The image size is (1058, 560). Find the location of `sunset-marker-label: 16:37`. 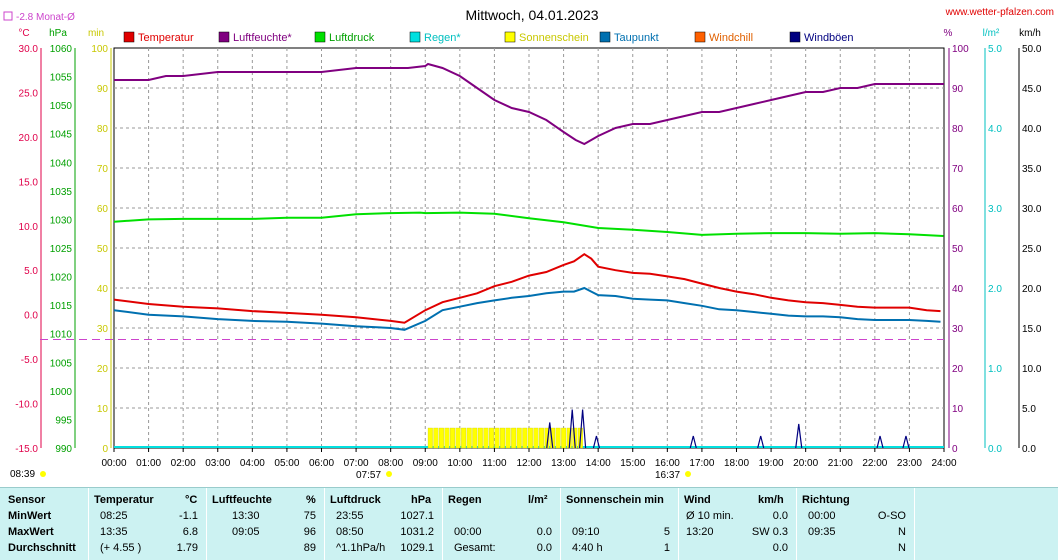

sunset-marker-label: 16:37 is located at coordinates (667, 475).